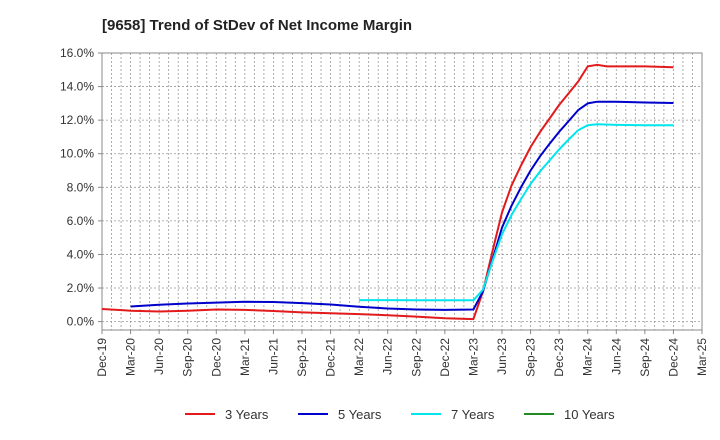 The height and width of the screenshot is (440, 720). I want to click on y-tick-label: 16.0%, so click(77, 53).